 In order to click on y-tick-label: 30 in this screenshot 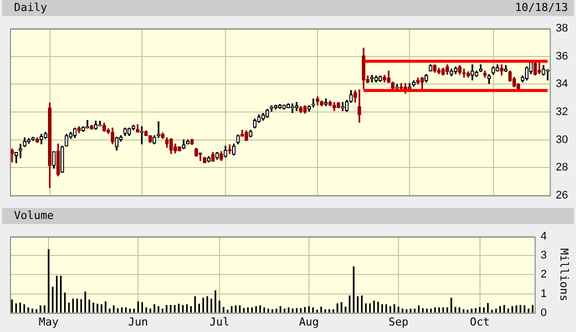, I will do `click(562, 140)`.